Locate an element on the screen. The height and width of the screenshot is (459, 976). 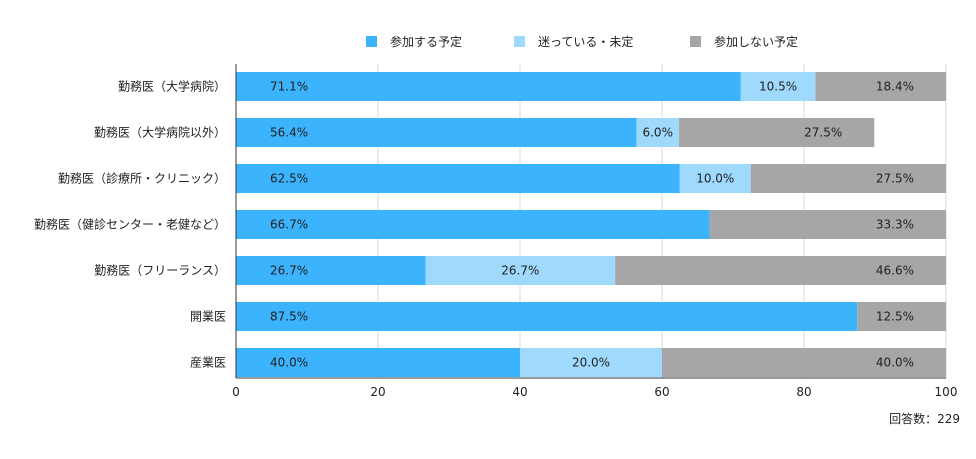
legend-item-series-0: 参加する予定 is located at coordinates (414, 41).